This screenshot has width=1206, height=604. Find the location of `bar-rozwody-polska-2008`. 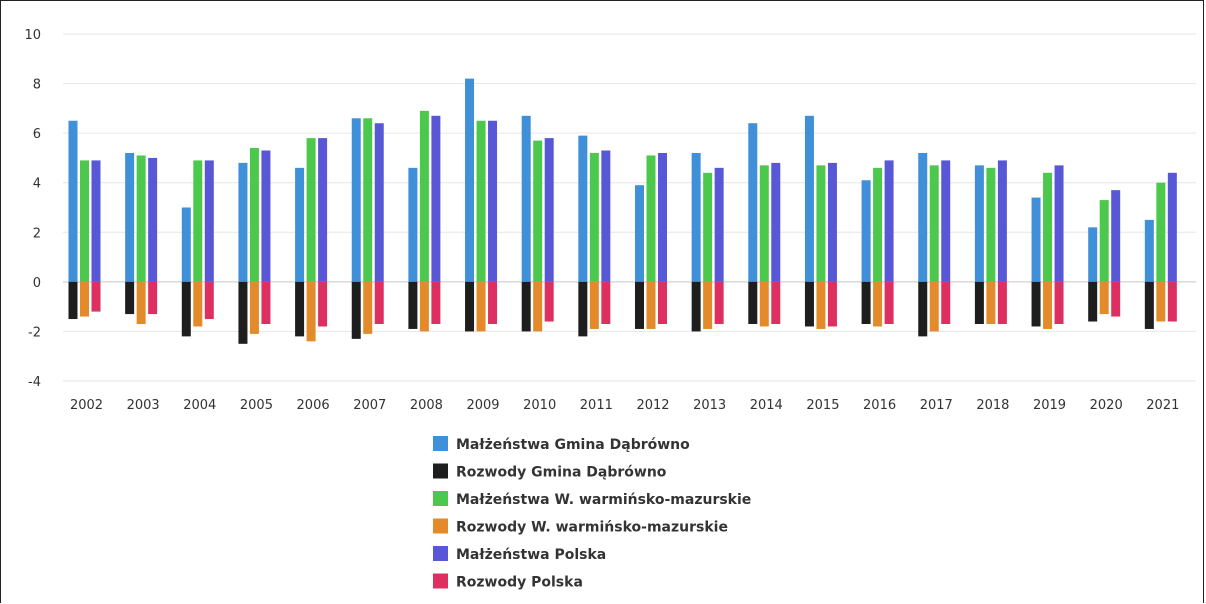

bar-rozwody-polska-2008 is located at coordinates (436, 302).